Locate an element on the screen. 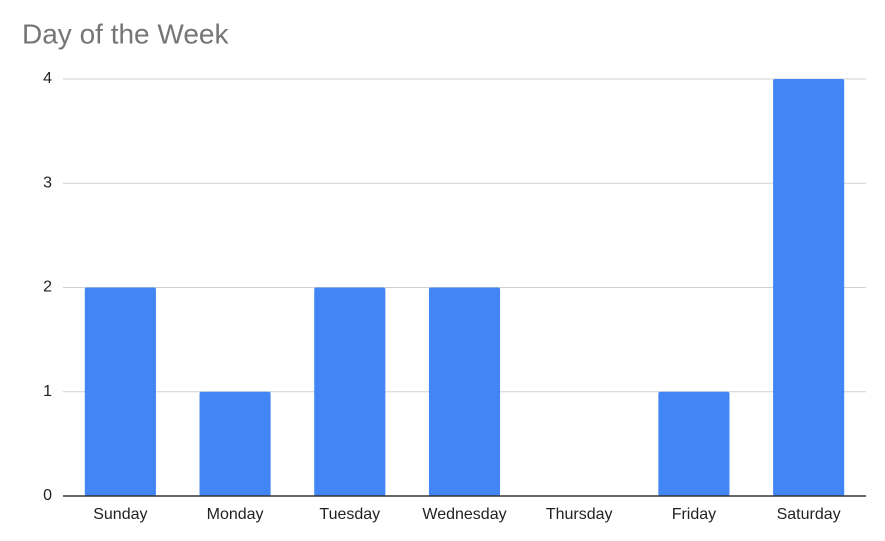 The image size is (885, 541). x-tick-label: Monday is located at coordinates (235, 514).